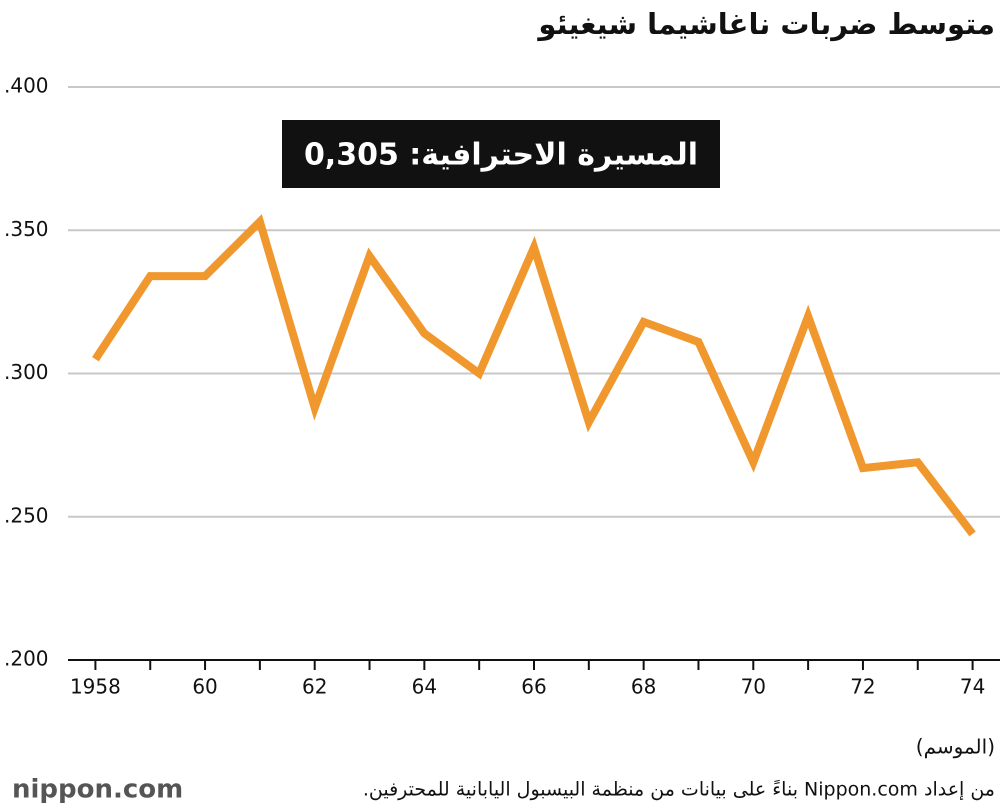 This screenshot has width=1000, height=810. Describe the element at coordinates (955, 747) in the screenshot. I see `x-axis-label: (الموسم)` at that location.